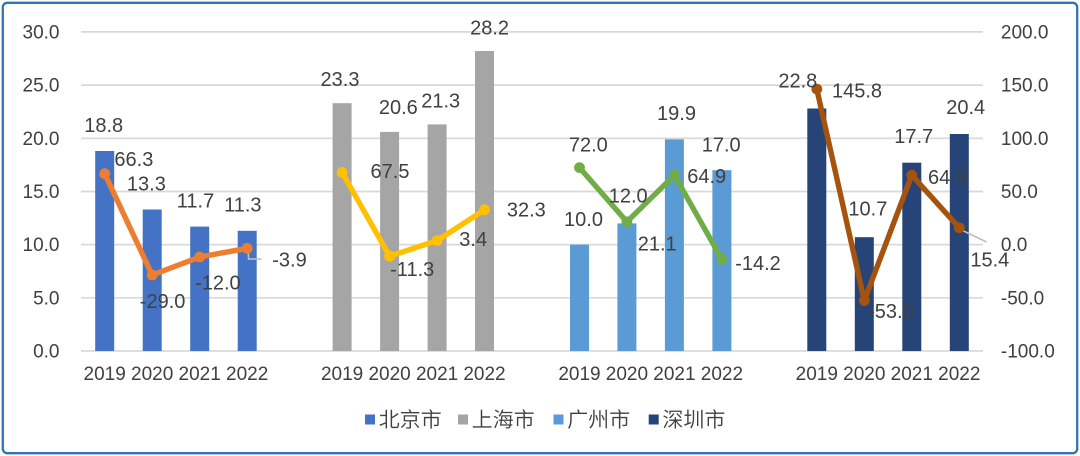 The width and height of the screenshot is (1080, 456). Describe the element at coordinates (676, 114) in the screenshot. I see `svg-text: 19.9` at that location.